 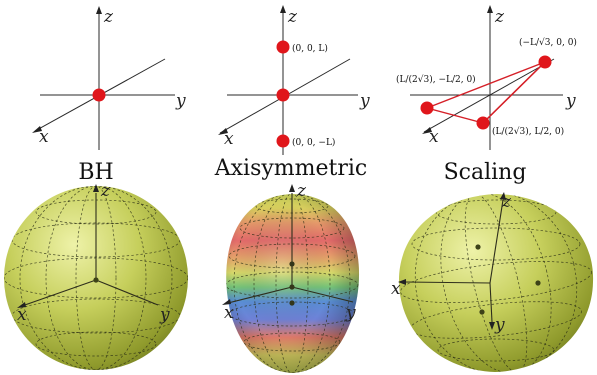 What do you see at coordinates (436, 79) in the screenshot?
I see `scaling-left-point-label: (L/(2√3), −L/2, 0)` at bounding box center [436, 79].